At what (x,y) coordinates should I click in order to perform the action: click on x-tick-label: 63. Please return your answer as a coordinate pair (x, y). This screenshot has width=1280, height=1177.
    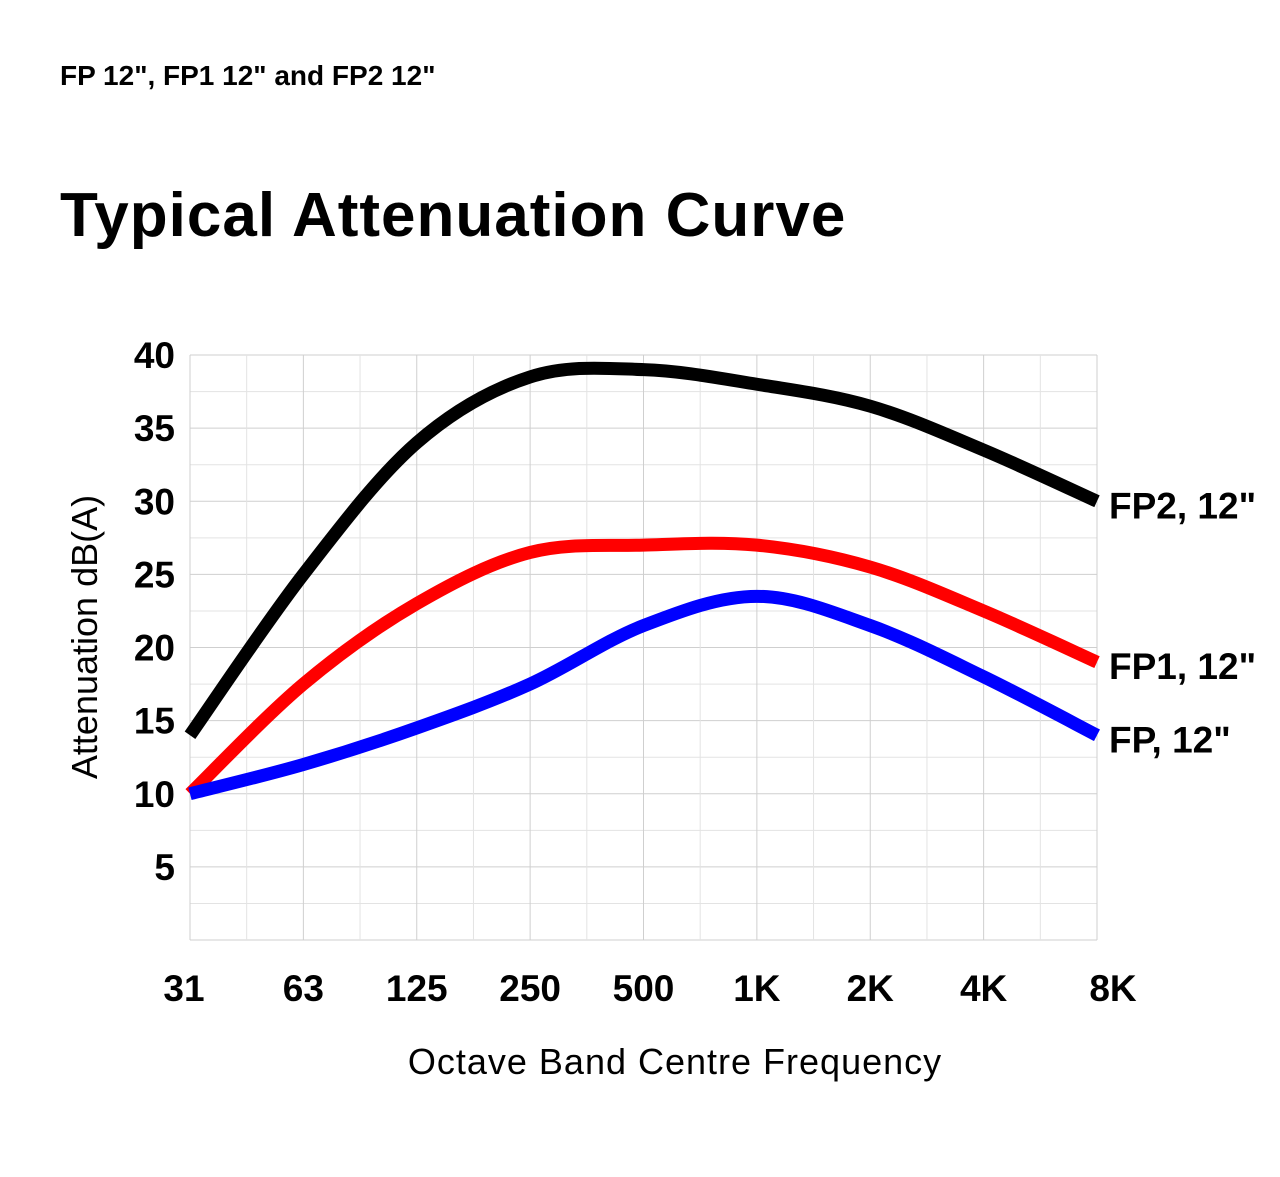
    Looking at the image, I should click on (303, 988).